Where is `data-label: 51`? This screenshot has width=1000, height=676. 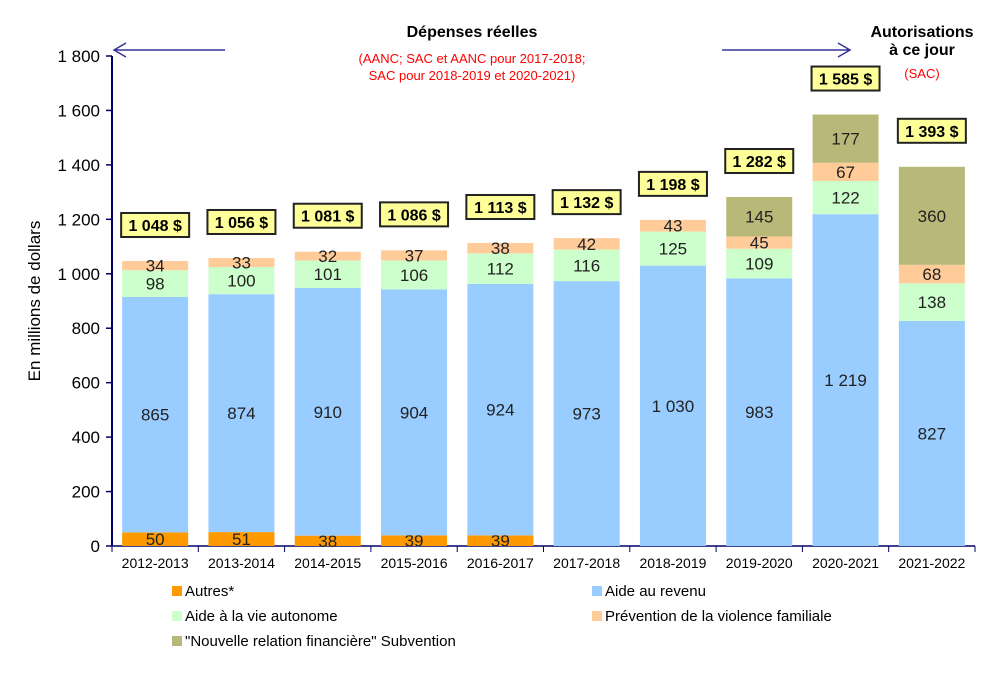
data-label: 51 is located at coordinates (241, 539).